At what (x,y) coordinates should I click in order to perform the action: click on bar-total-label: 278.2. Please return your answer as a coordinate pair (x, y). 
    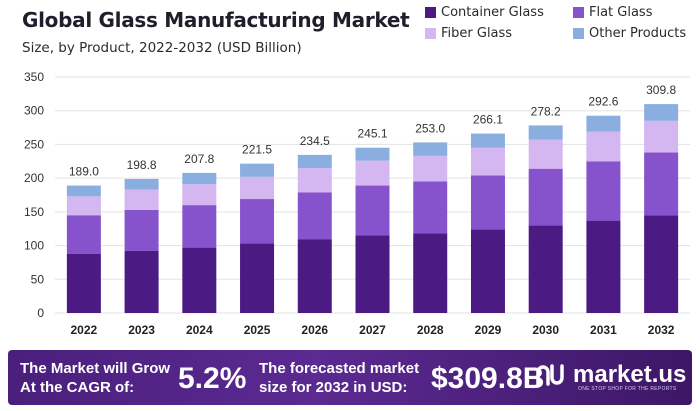
    Looking at the image, I should click on (546, 111).